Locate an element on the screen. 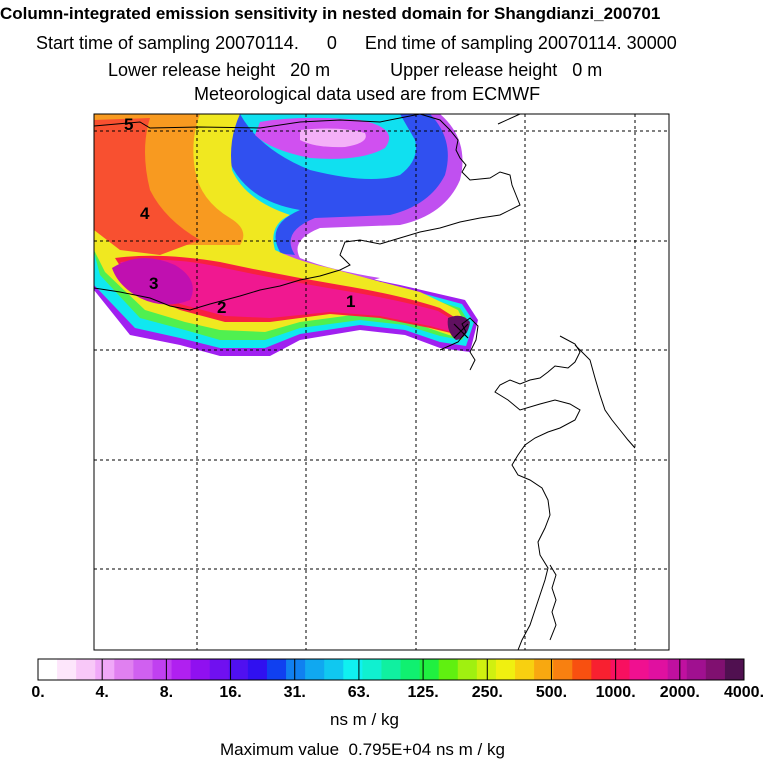 The height and width of the screenshot is (768, 768). coastline-north is located at coordinates (257, 121).